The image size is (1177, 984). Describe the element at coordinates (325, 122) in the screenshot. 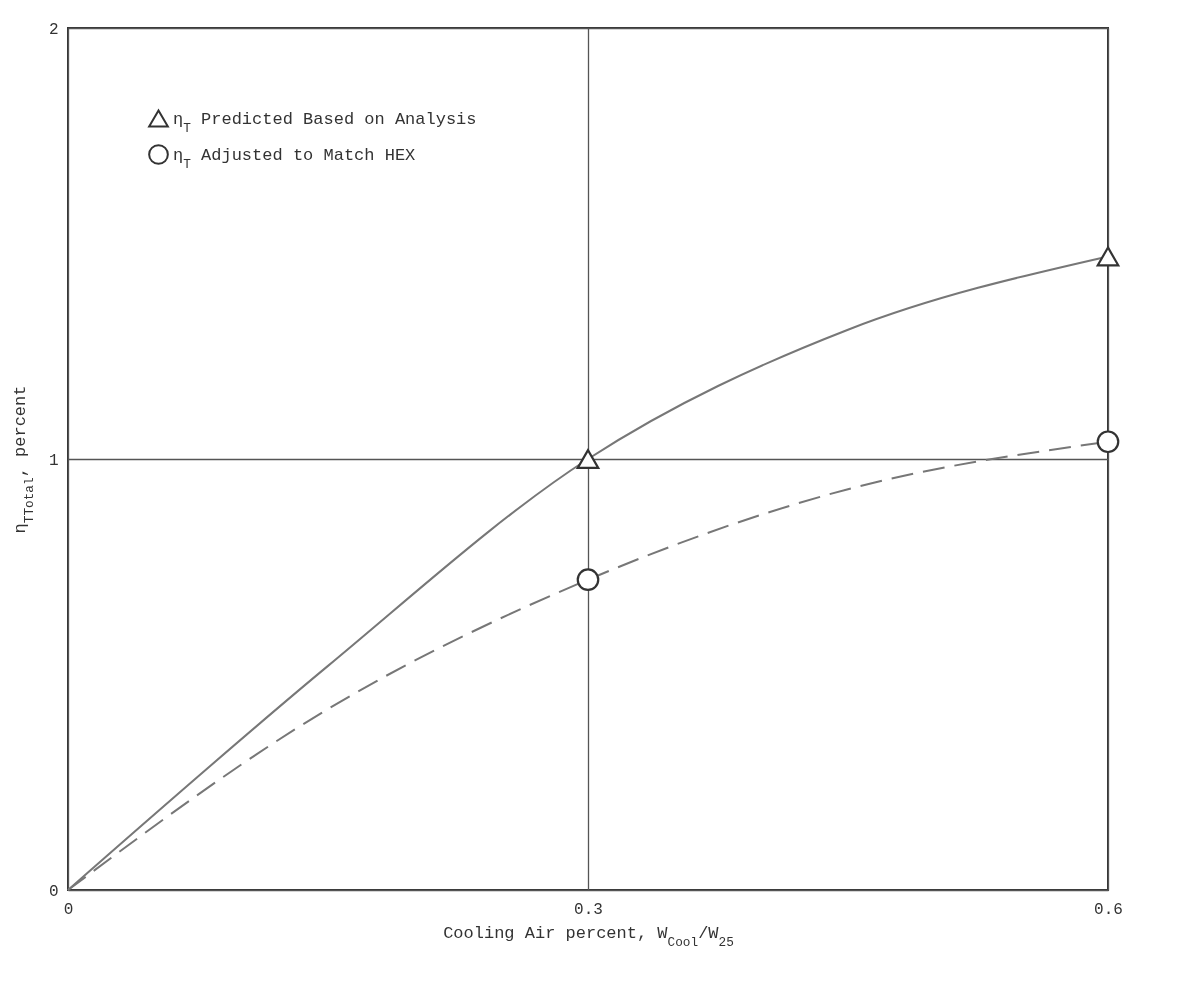

I see `legend-label: η$_{T}$ Predicted Based on Analysis` at that location.